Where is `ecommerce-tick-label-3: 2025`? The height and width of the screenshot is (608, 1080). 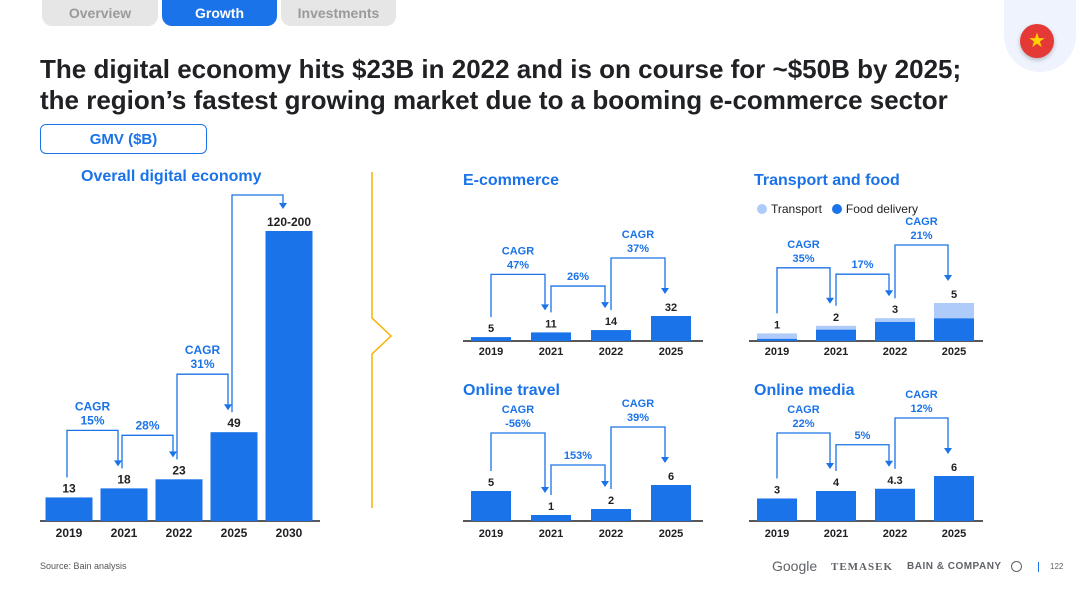
ecommerce-tick-label-3: 2025 is located at coordinates (671, 352).